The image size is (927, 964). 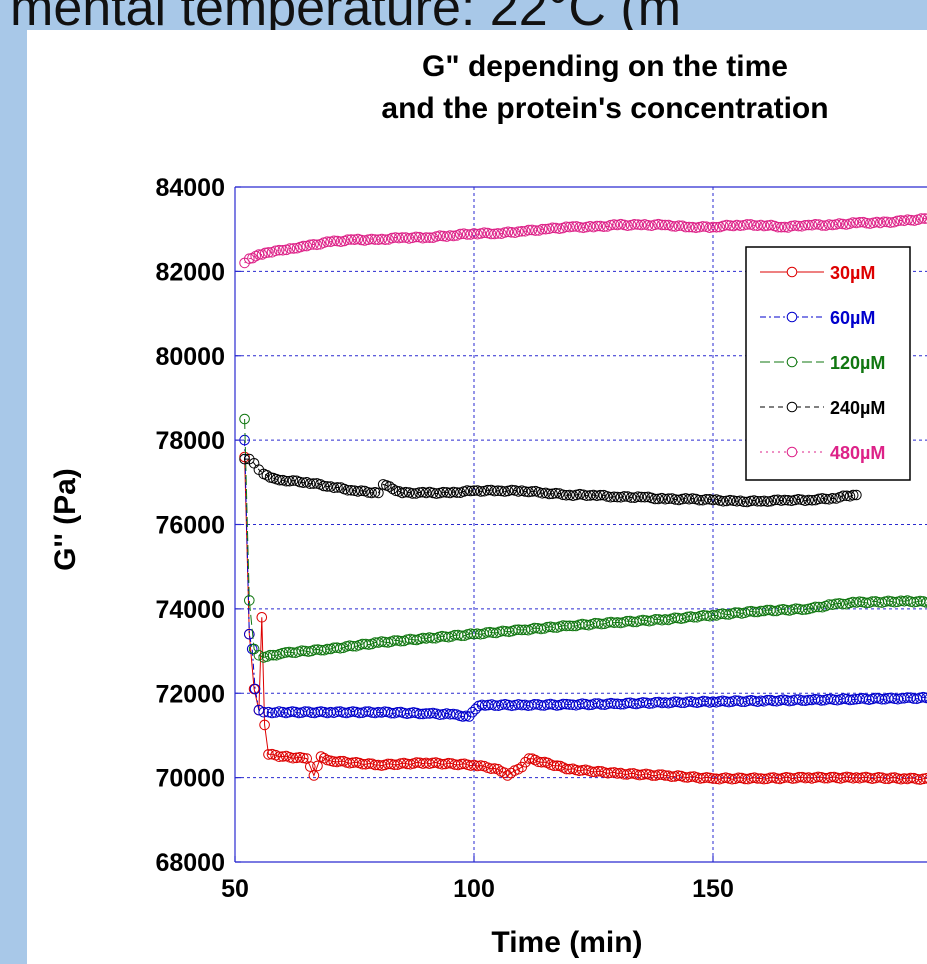 I want to click on y-tick-label: 82000, so click(x=190, y=272).